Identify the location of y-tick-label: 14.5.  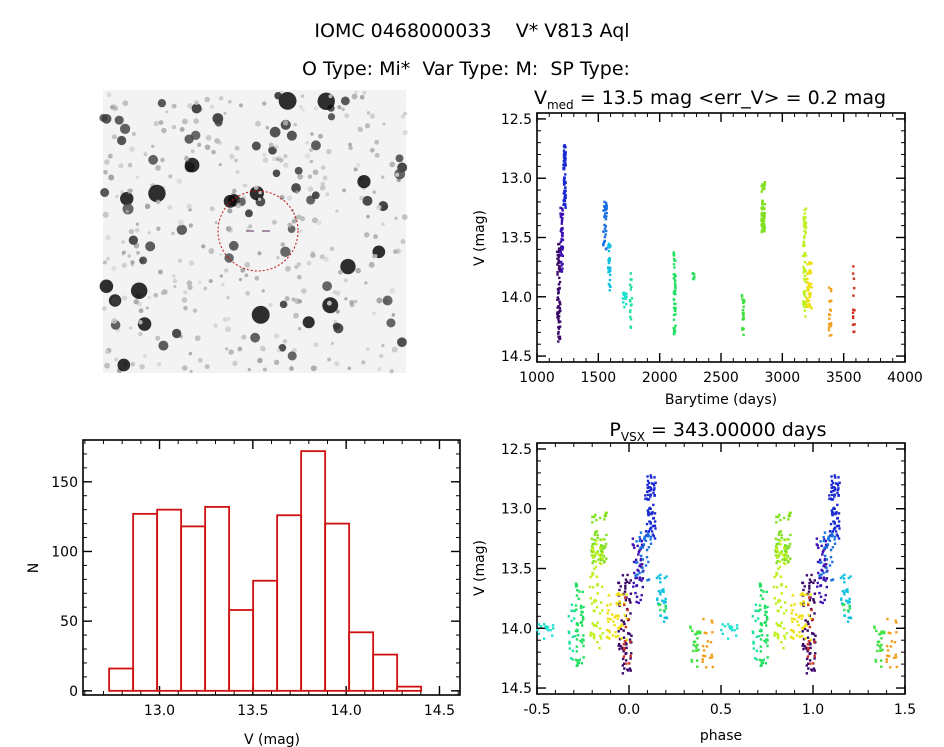
(516, 689).